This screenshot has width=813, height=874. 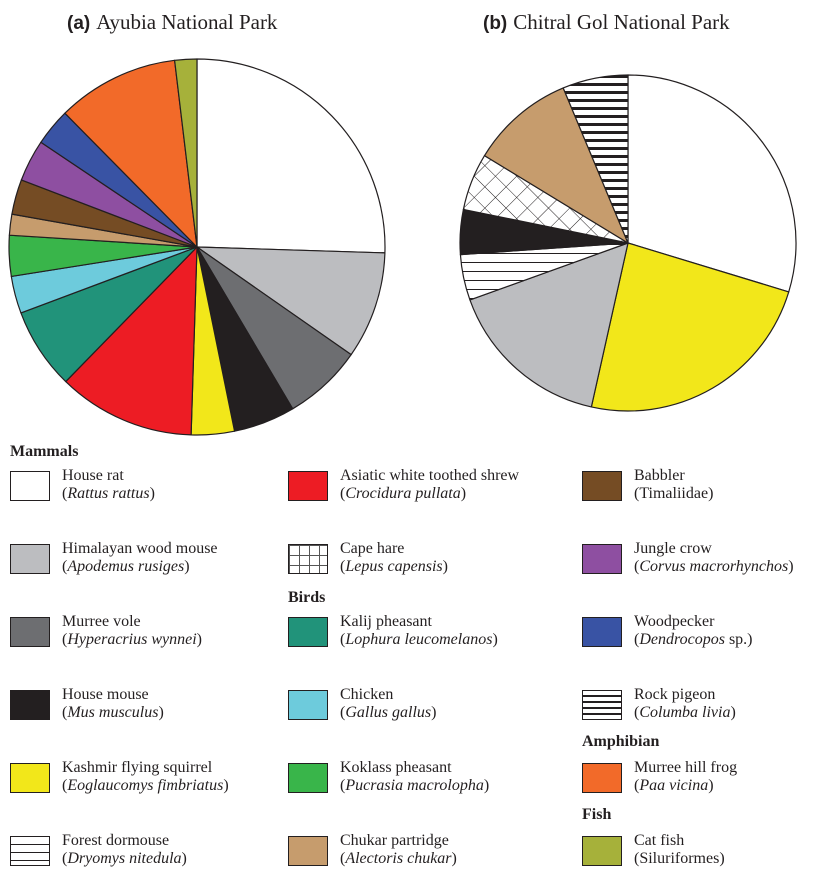 I want to click on legend-common-name: Babbler, so click(x=659, y=475).